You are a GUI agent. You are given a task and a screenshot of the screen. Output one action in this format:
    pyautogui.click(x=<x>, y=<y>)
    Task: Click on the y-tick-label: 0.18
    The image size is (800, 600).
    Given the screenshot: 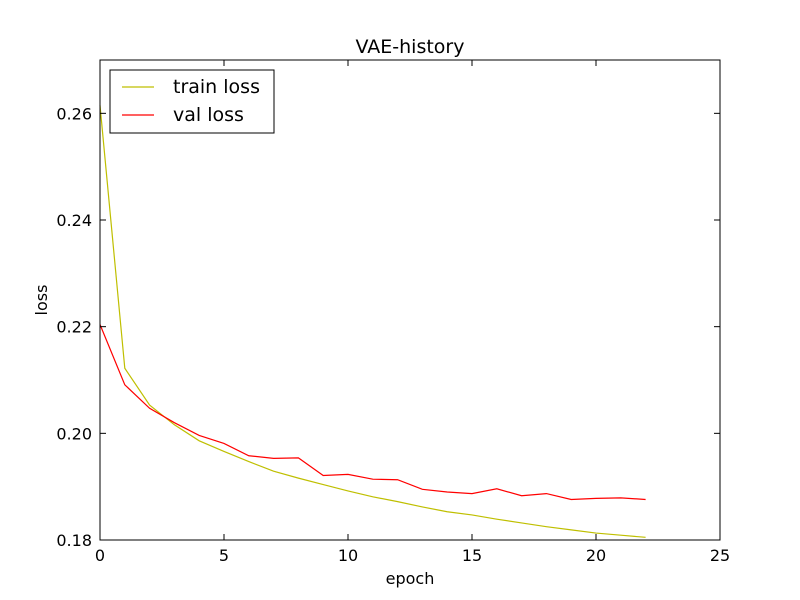 What is the action you would take?
    pyautogui.click(x=74, y=540)
    